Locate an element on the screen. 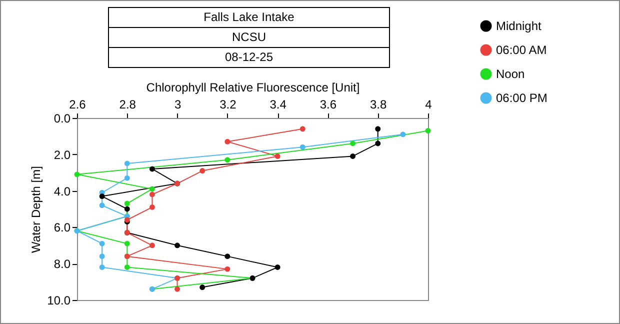 The width and height of the screenshot is (620, 324). y-tick-label: 6.0 is located at coordinates (62, 227).